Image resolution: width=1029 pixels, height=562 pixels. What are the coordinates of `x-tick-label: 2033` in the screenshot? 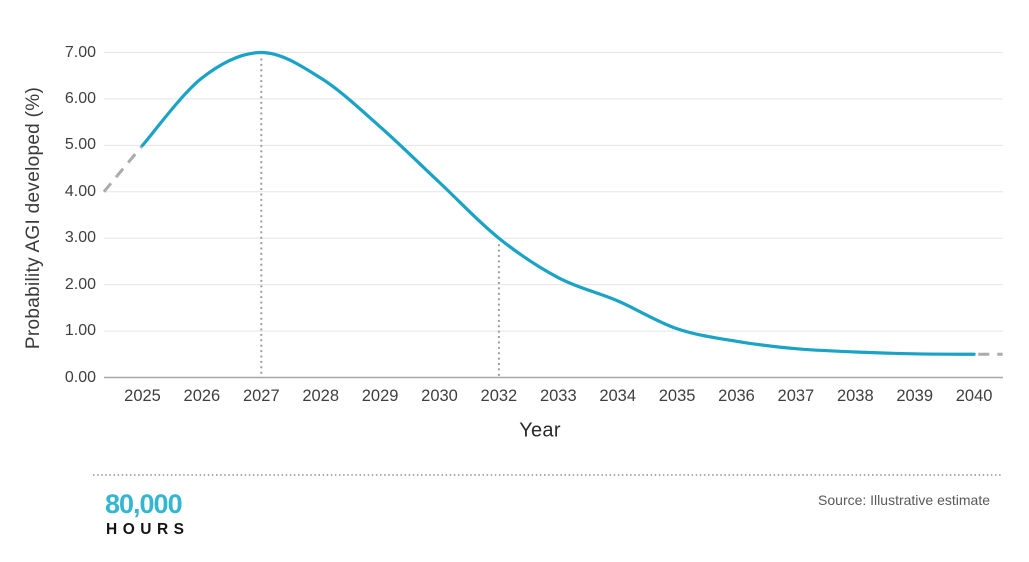 It's located at (558, 396).